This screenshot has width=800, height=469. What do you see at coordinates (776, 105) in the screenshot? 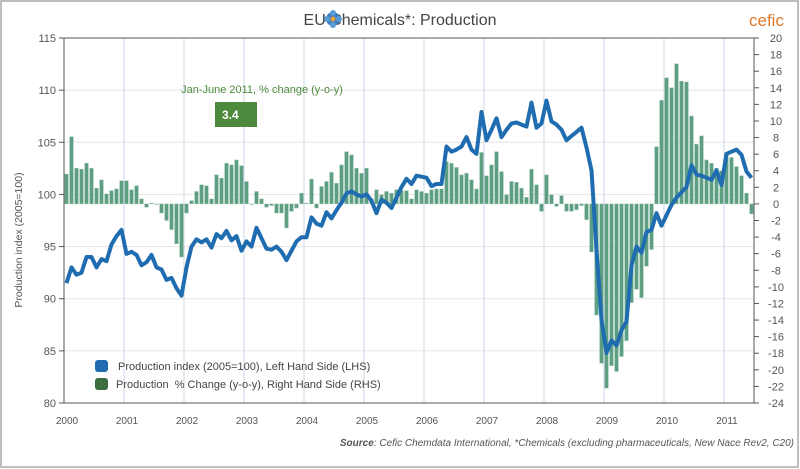
I see `y-right-tick-label: 12` at bounding box center [776, 105].